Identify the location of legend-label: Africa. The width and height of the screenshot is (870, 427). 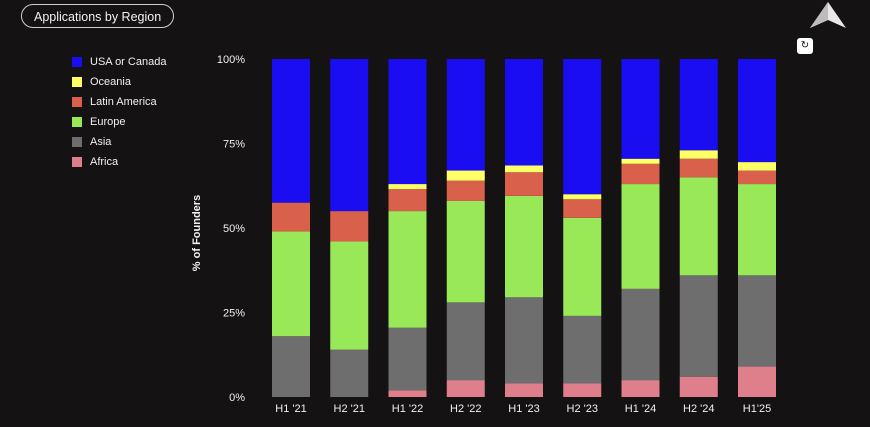
(104, 162).